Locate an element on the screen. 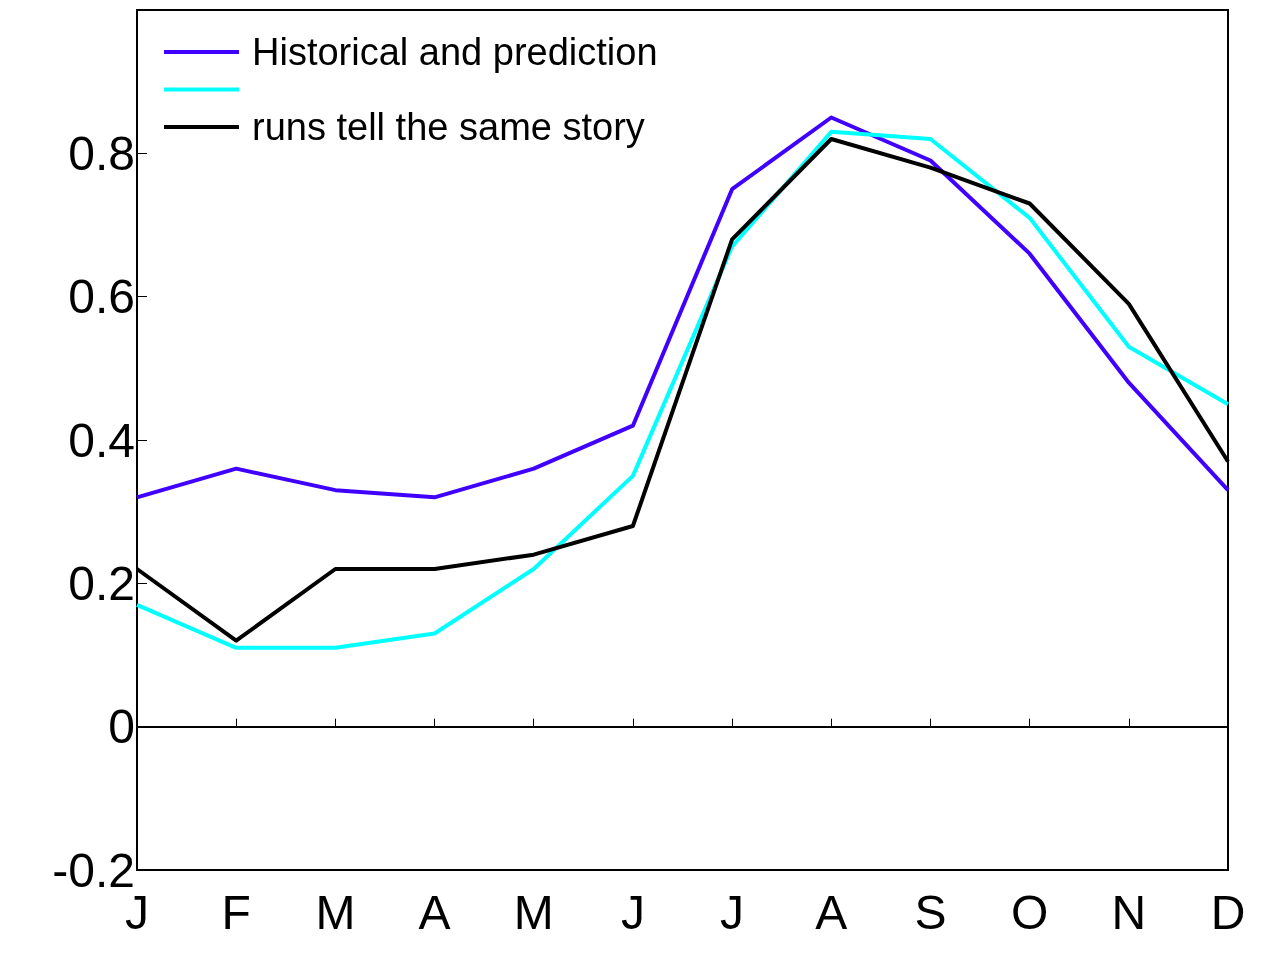 The height and width of the screenshot is (958, 1262). y-tick-label: 0.2 is located at coordinates (101, 583).